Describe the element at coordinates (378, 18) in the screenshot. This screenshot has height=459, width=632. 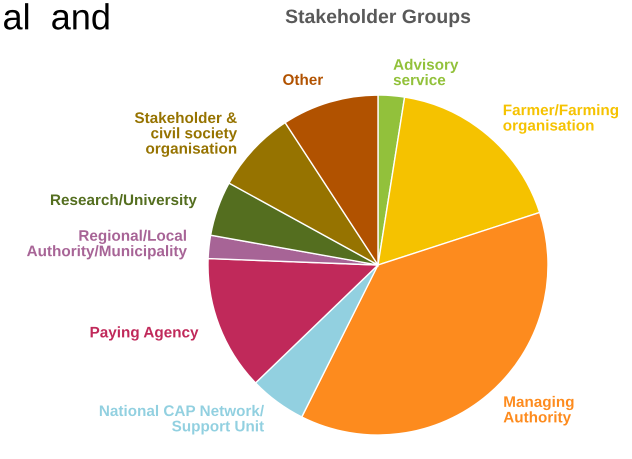
I see `chart-title: Stakeholder Groups` at that location.